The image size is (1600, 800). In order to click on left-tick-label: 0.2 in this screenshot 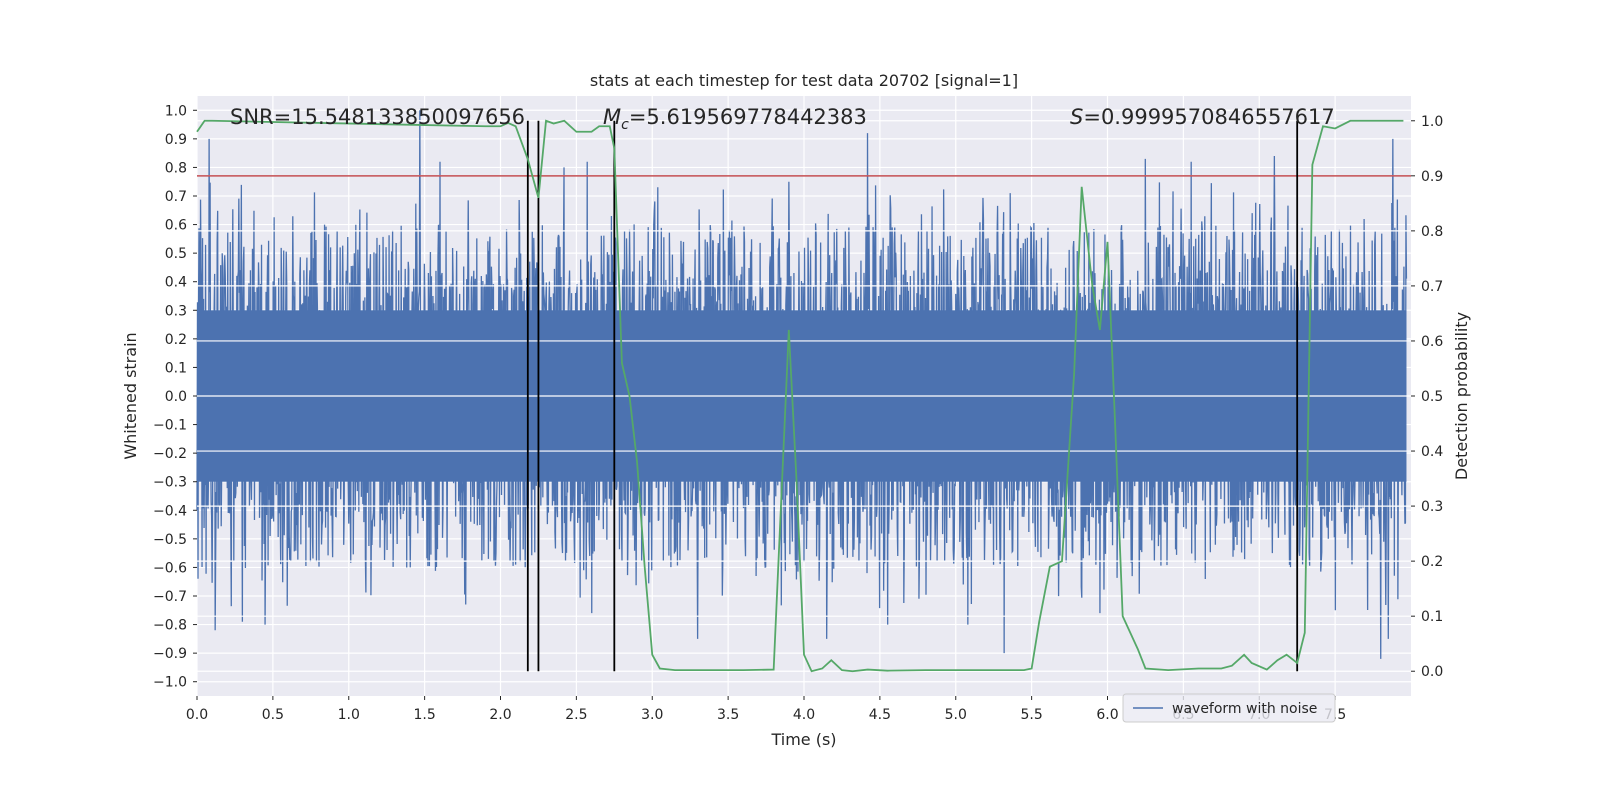, I will do `click(176, 340)`.